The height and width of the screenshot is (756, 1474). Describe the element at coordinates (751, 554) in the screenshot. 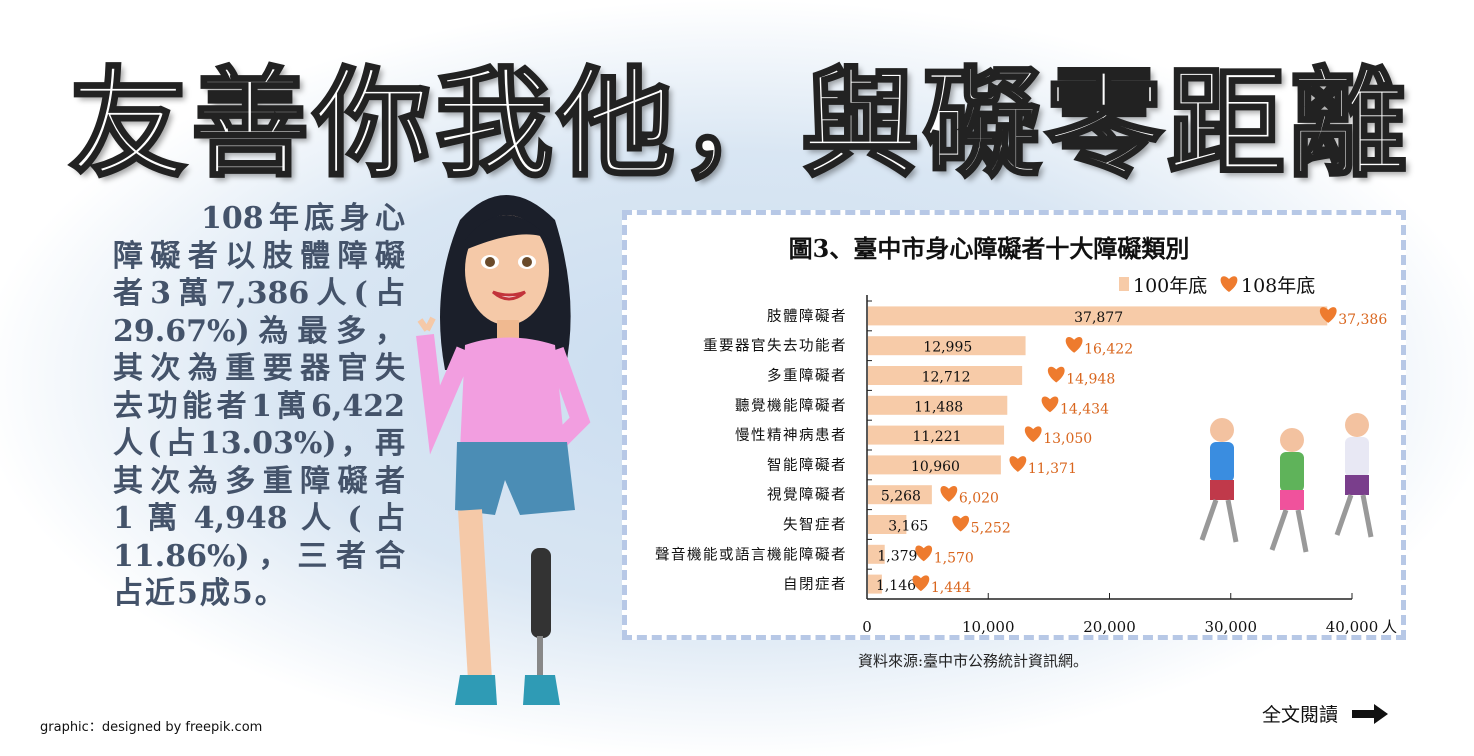

I see `category-label: 聲音機能或語言機能障礙者` at that location.